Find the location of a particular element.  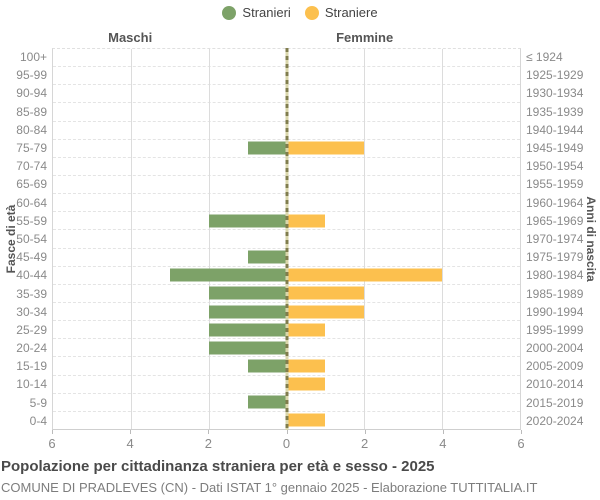

center-axis-line is located at coordinates (286, 239).